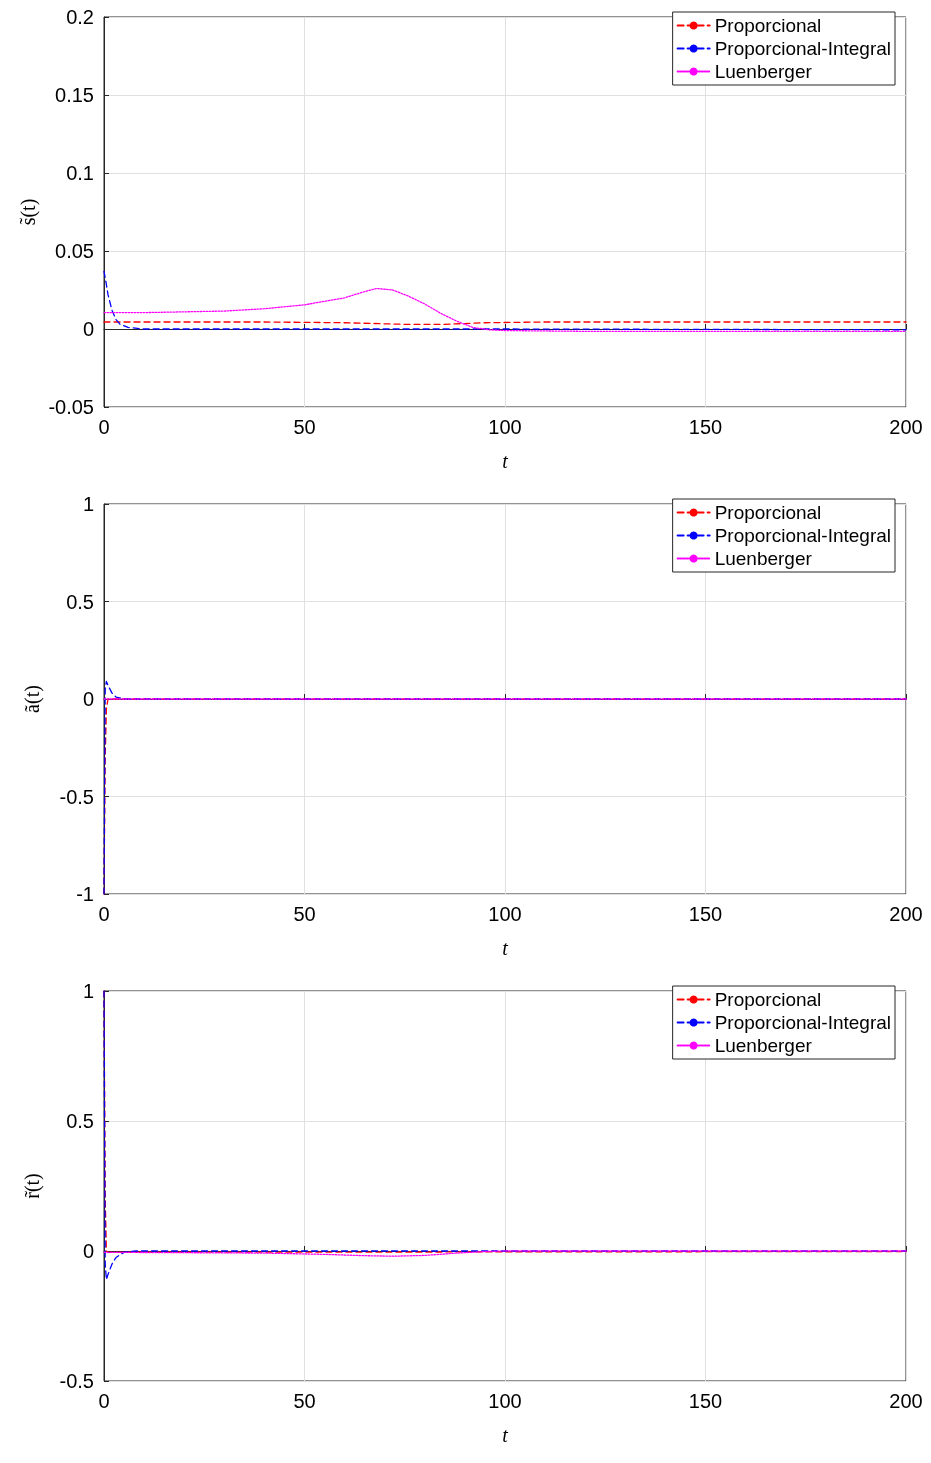 This screenshot has height=1463, width=931. What do you see at coordinates (74, 95) in the screenshot?
I see `y-tick-label: 0.15` at bounding box center [74, 95].